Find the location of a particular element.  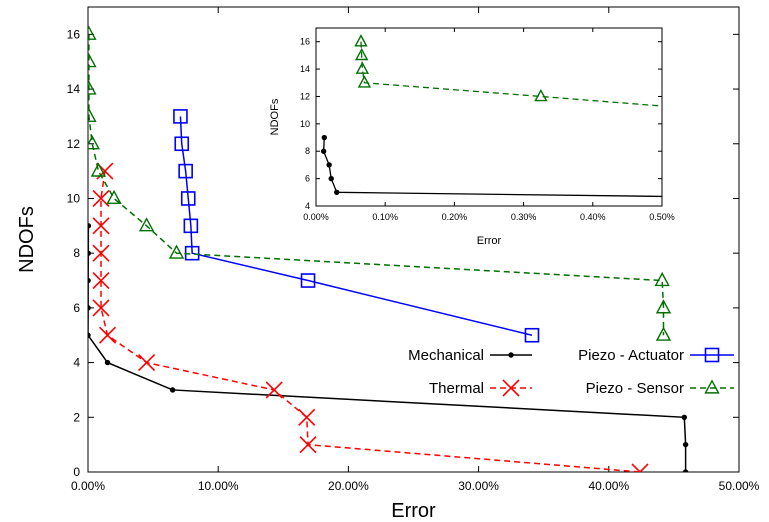

inset-y-tick-label: 12 is located at coordinates (305, 96).